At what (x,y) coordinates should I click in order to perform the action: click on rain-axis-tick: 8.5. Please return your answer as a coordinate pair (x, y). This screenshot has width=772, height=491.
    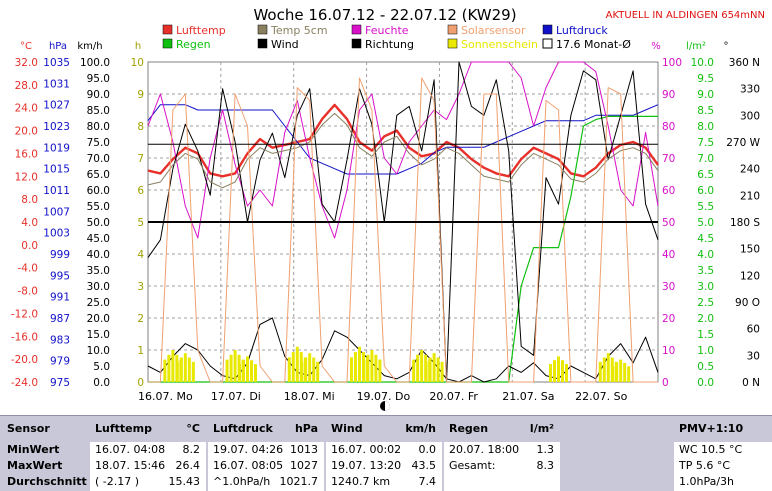
    Looking at the image, I should click on (705, 111).